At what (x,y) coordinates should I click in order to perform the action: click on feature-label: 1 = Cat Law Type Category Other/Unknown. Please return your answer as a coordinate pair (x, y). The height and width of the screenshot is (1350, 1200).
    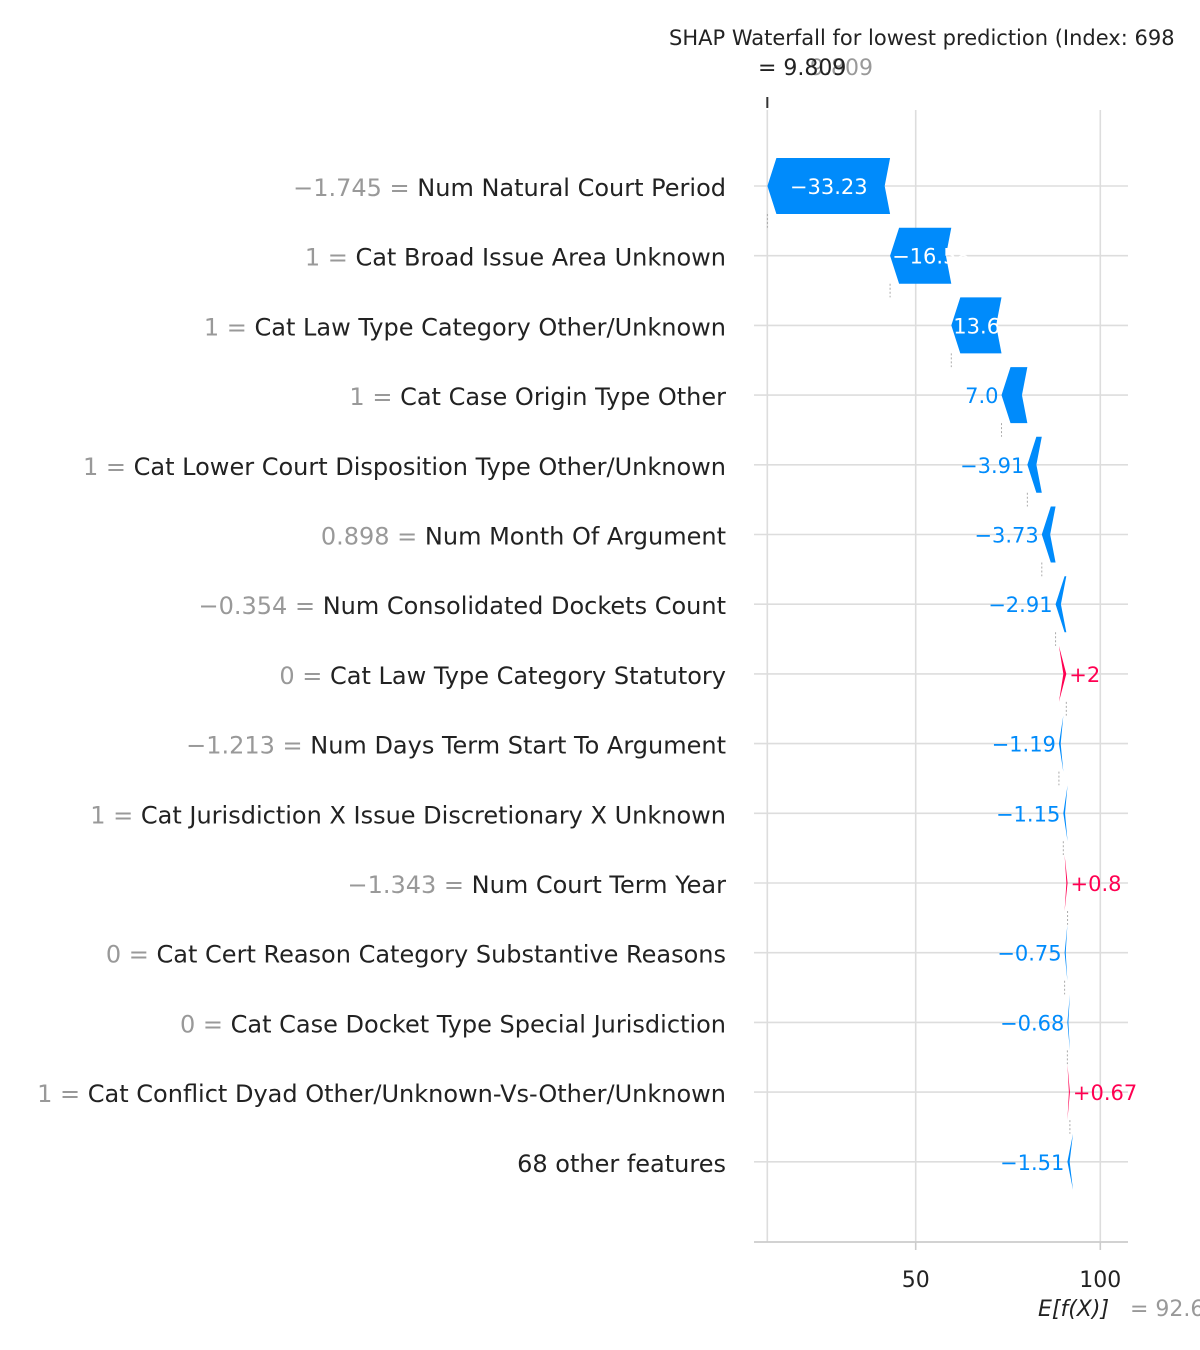
    Looking at the image, I should click on (465, 327).